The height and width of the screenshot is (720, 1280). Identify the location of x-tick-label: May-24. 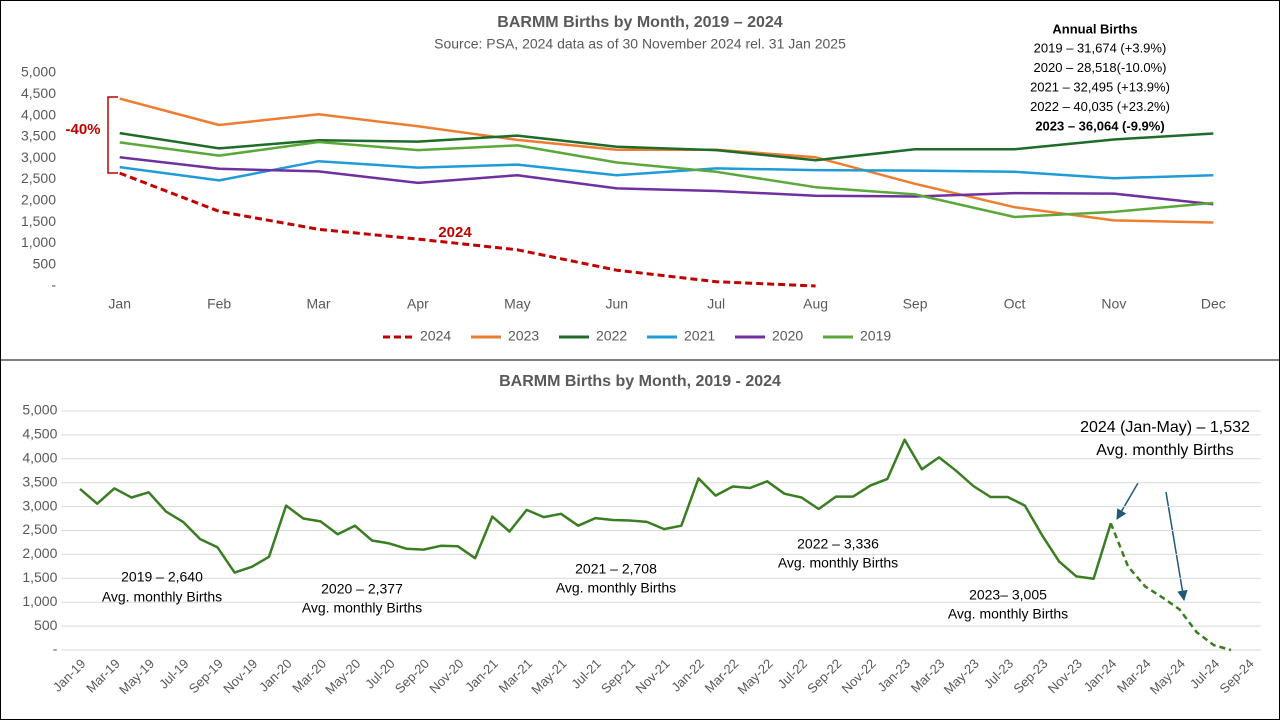
(1167, 676).